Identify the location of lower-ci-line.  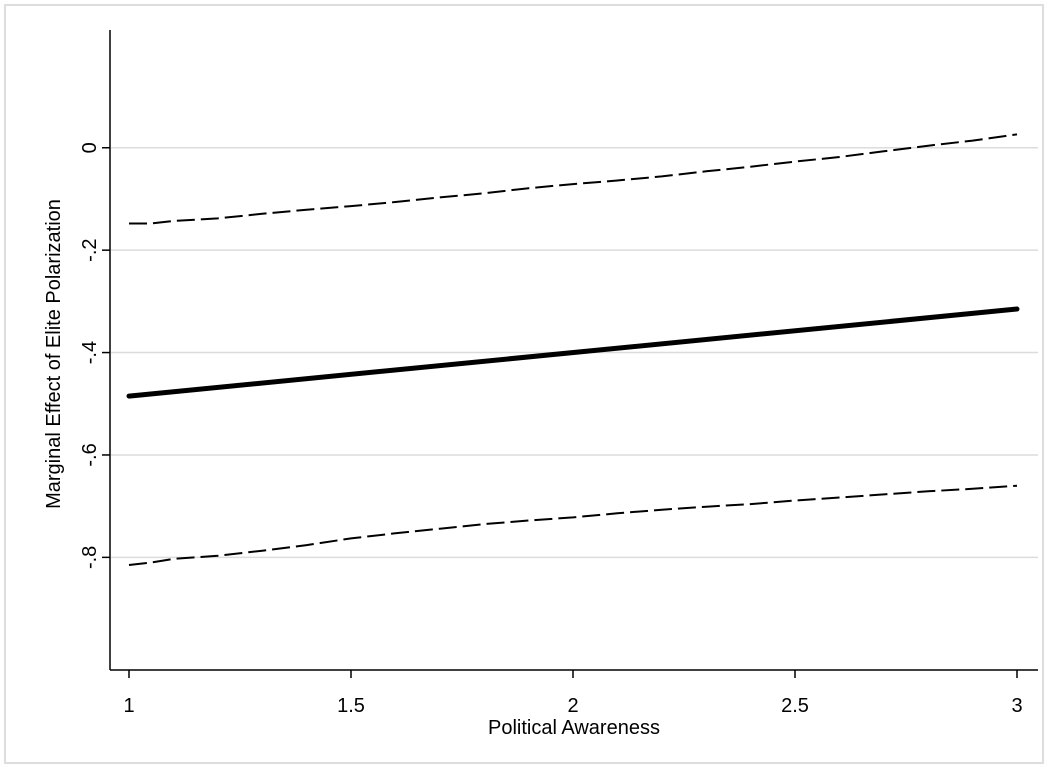
(573, 525).